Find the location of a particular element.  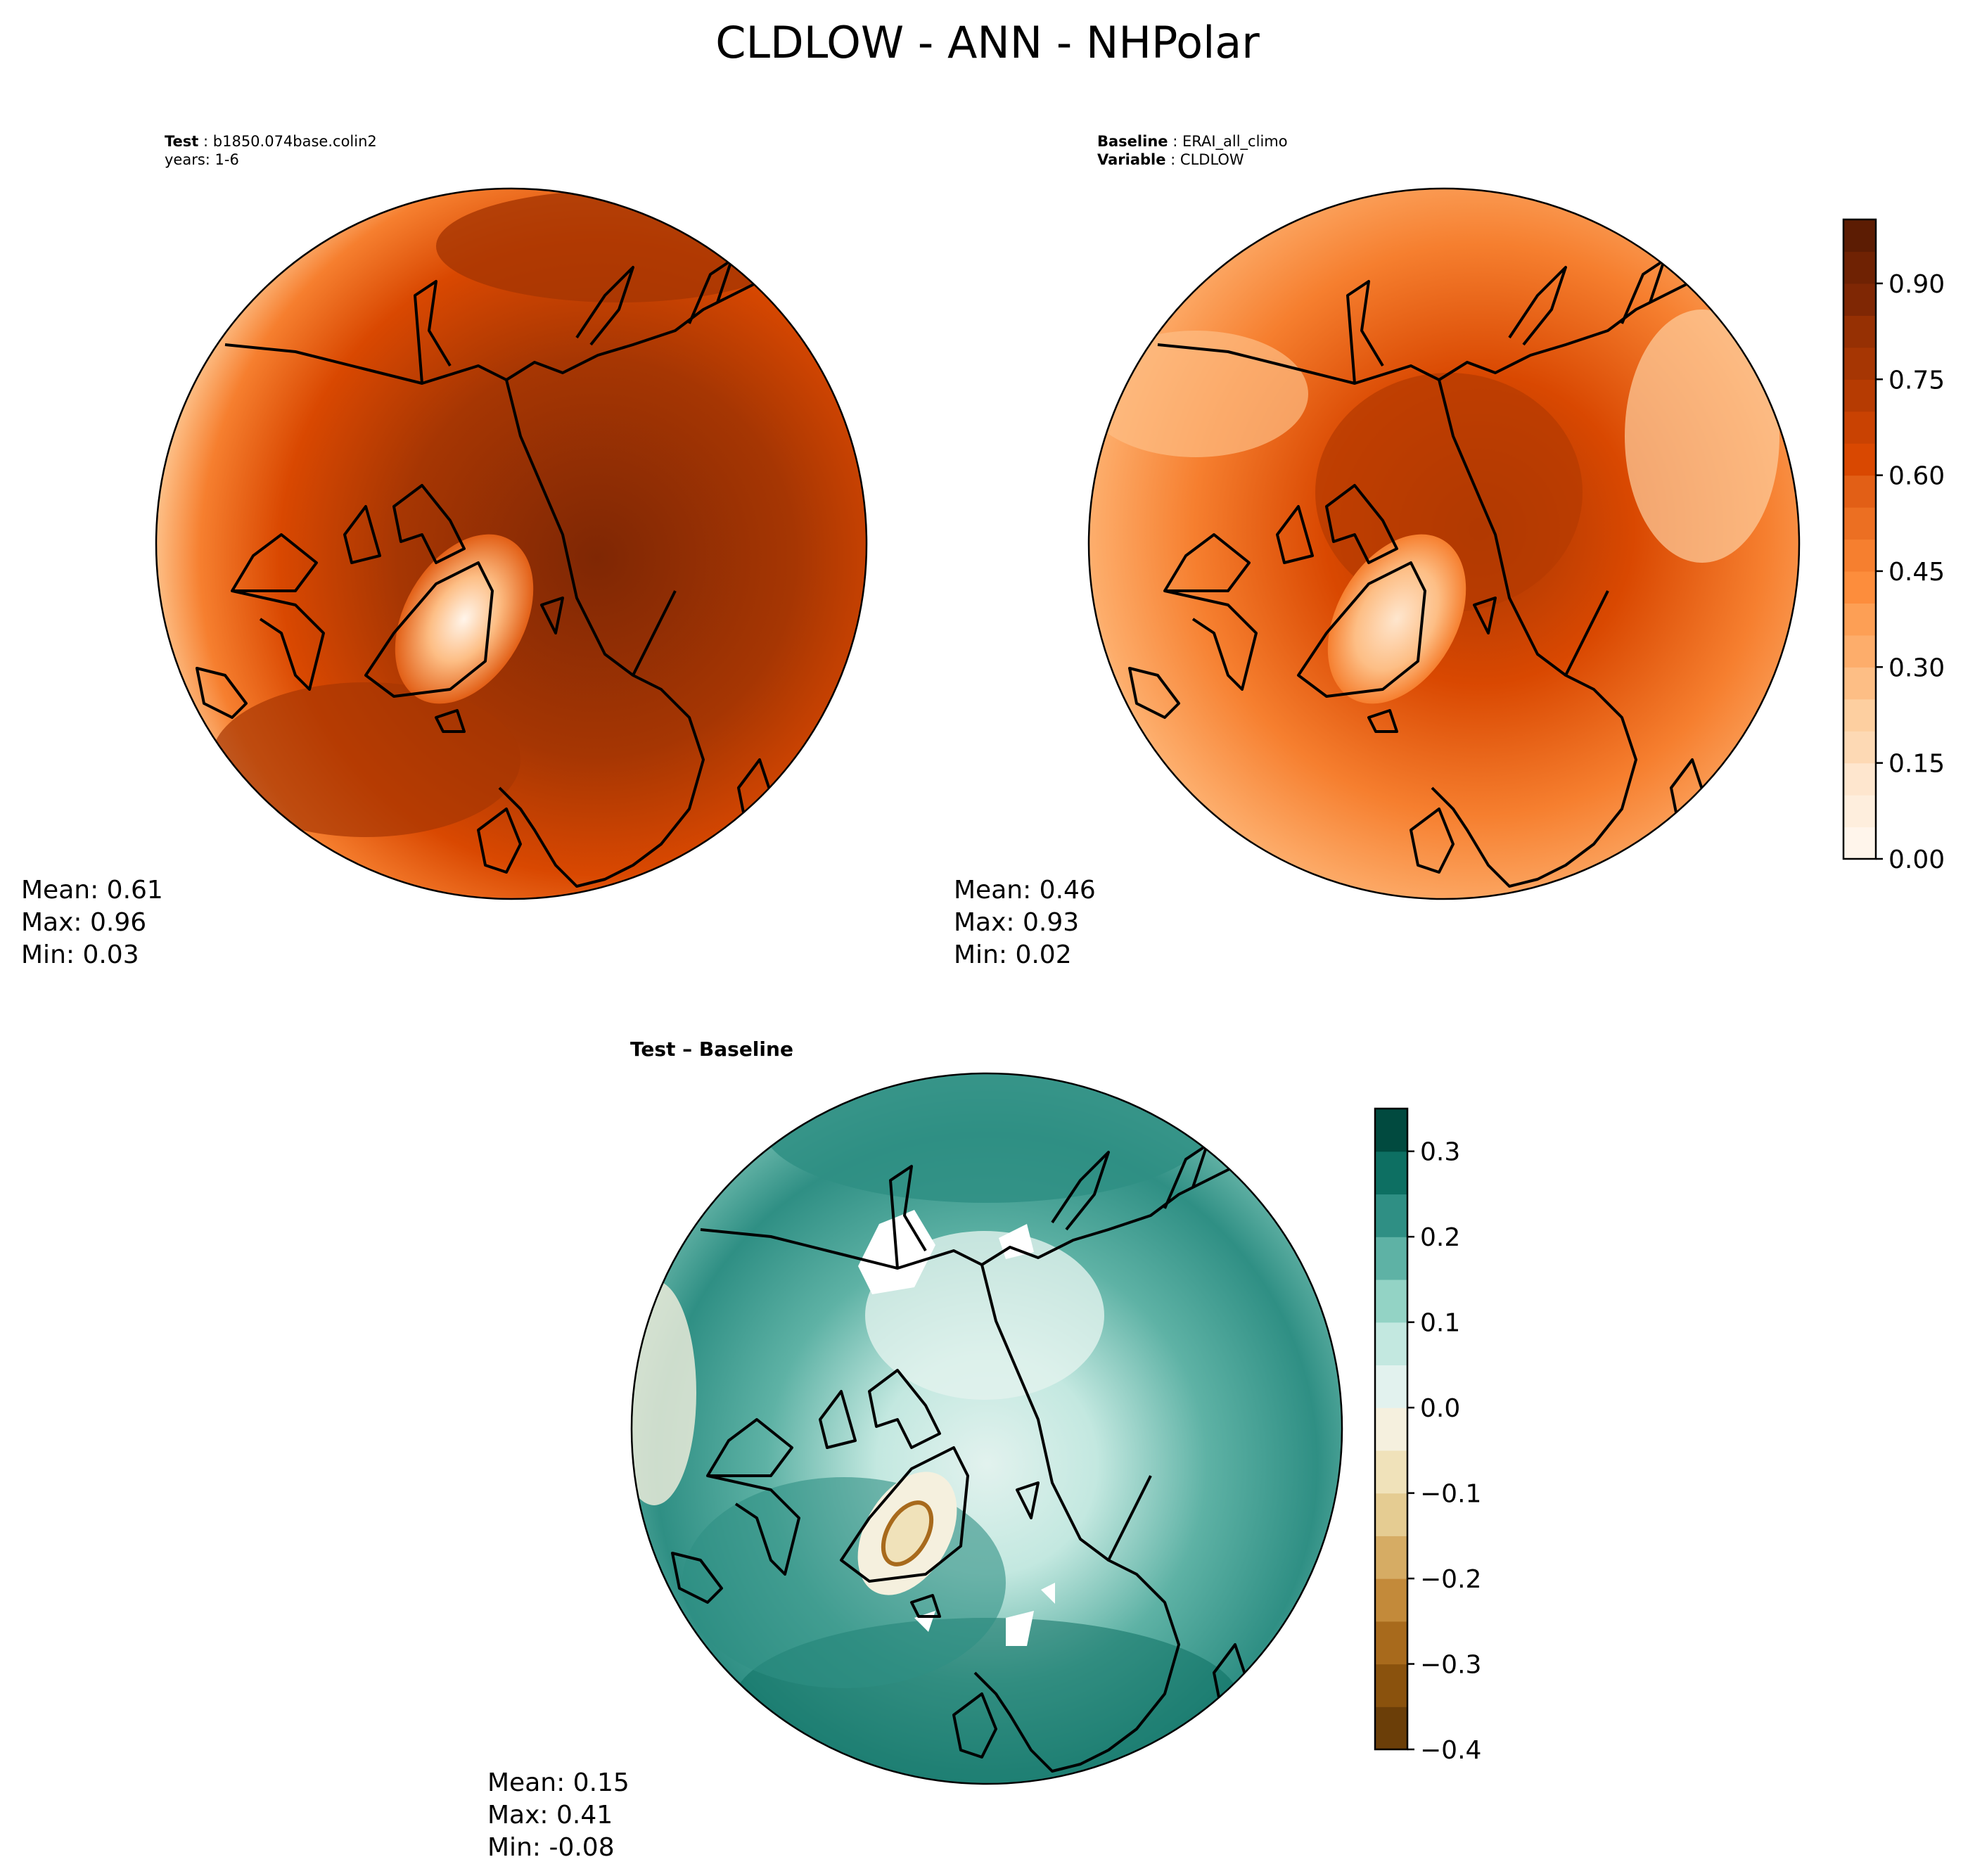

baseline-coastlines is located at coordinates (1418, 573).